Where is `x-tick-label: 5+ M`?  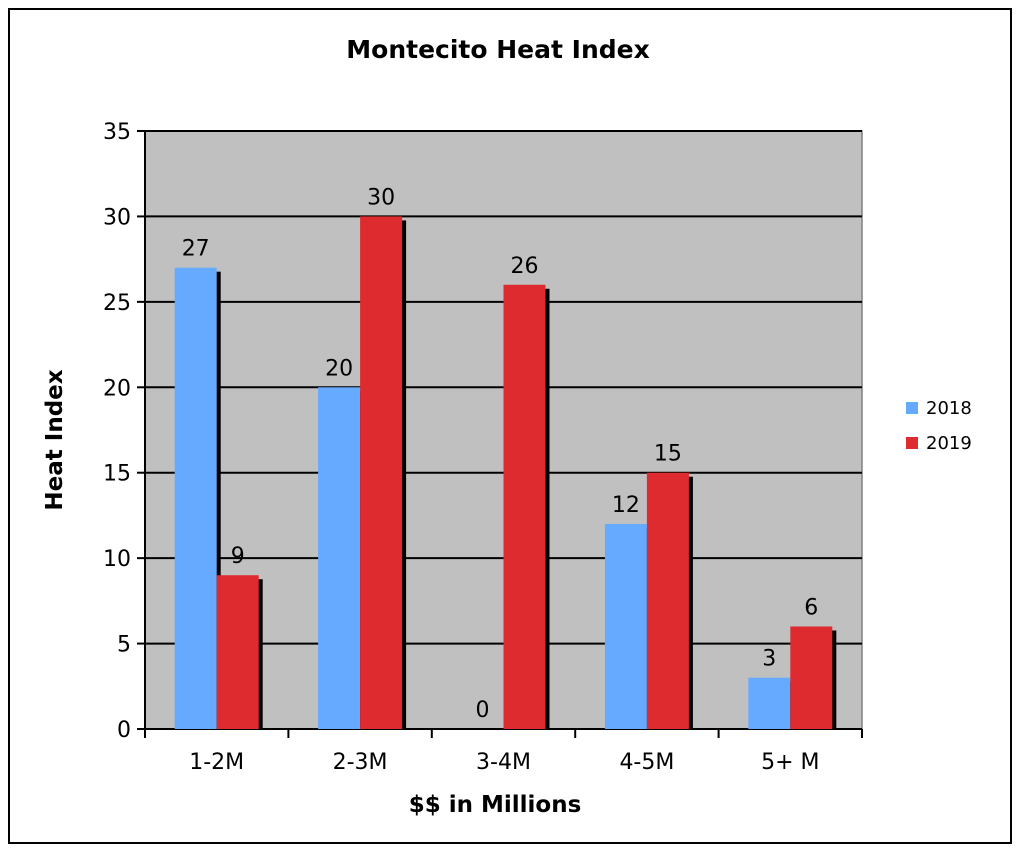 x-tick-label: 5+ M is located at coordinates (790, 762).